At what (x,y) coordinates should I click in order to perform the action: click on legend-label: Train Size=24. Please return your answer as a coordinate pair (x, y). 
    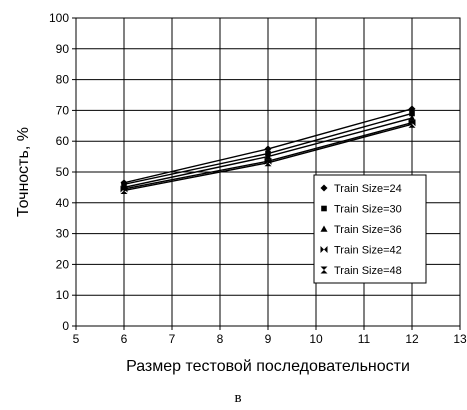
    Looking at the image, I should click on (368, 189).